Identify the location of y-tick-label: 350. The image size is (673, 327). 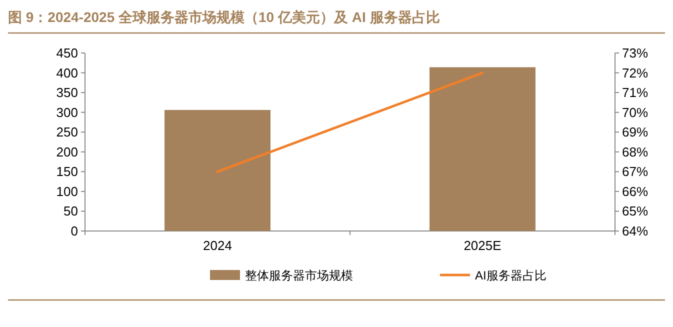
(67, 92).